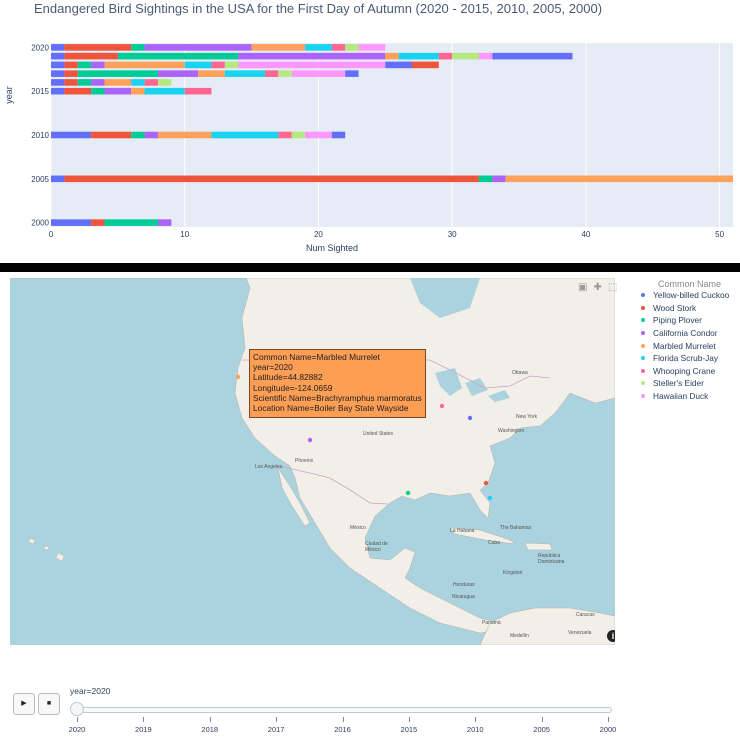 The width and height of the screenshot is (740, 741). Describe the element at coordinates (77, 729) in the screenshot. I see `slider-step-label: 2020` at that location.